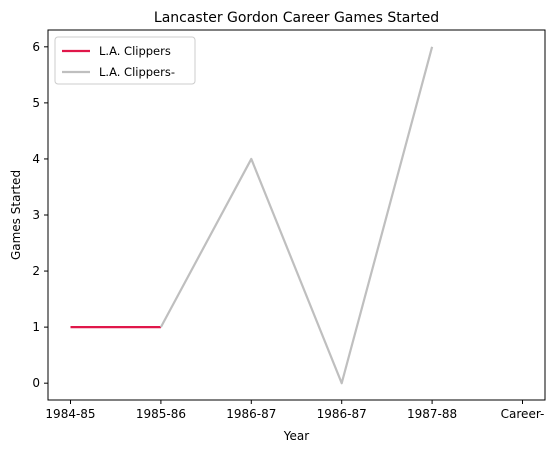 Image resolution: width=557 pixels, height=453 pixels. Describe the element at coordinates (296, 436) in the screenshot. I see `x-axis-label: Year` at that location.